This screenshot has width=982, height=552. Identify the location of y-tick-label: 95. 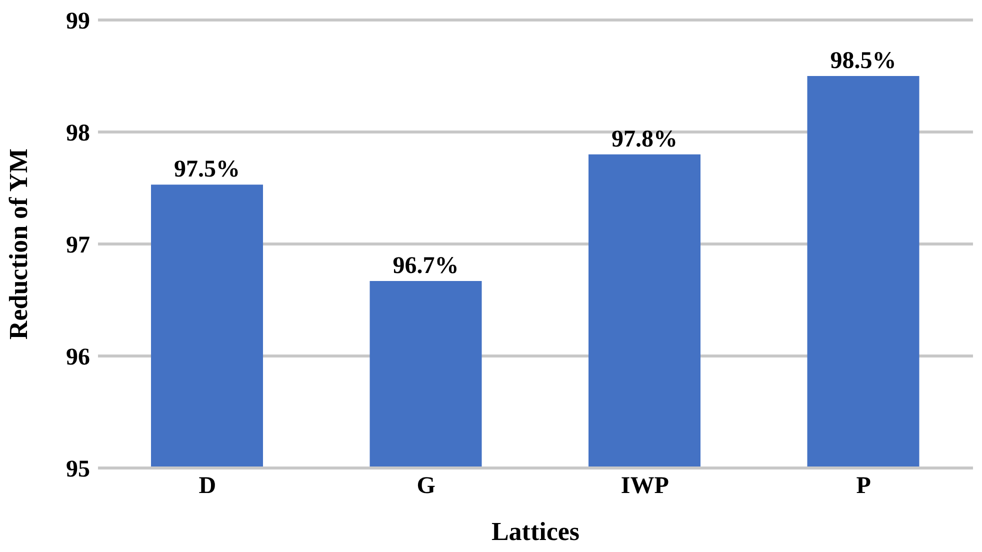
(78, 469).